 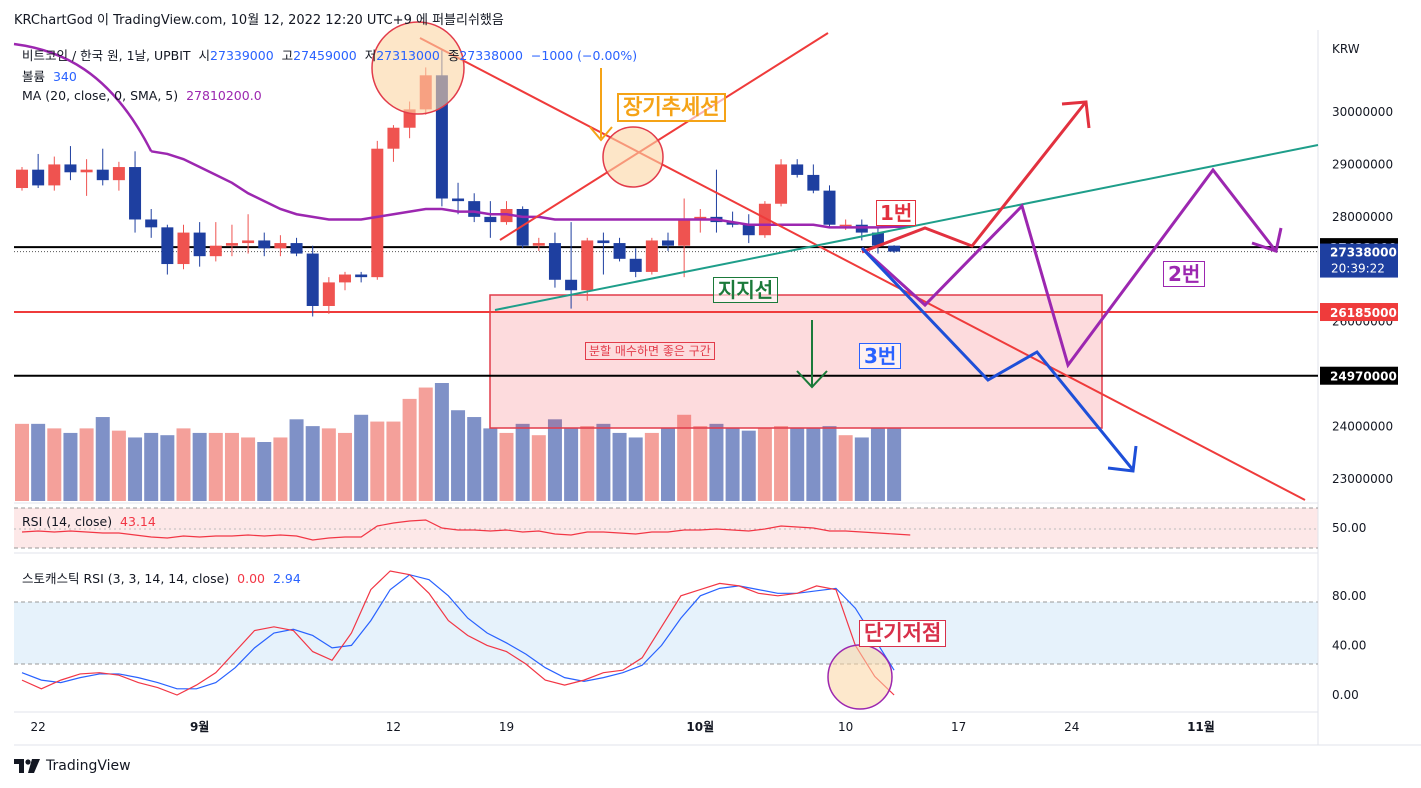 I want to click on volume-bars, so click(x=458, y=442).